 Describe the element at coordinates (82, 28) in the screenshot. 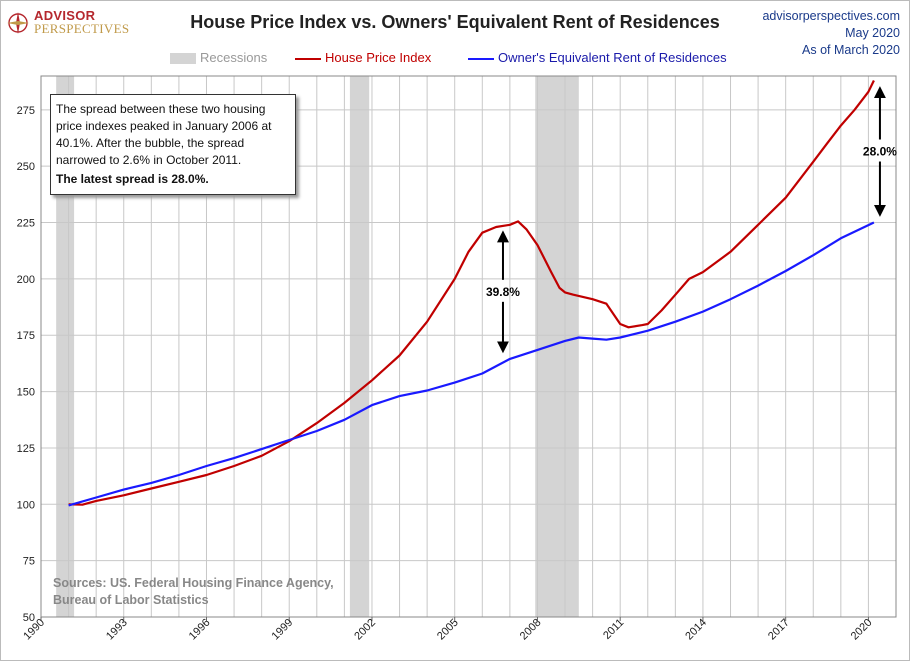

I see `logo-text-bottom: PERSPECTIVES` at that location.